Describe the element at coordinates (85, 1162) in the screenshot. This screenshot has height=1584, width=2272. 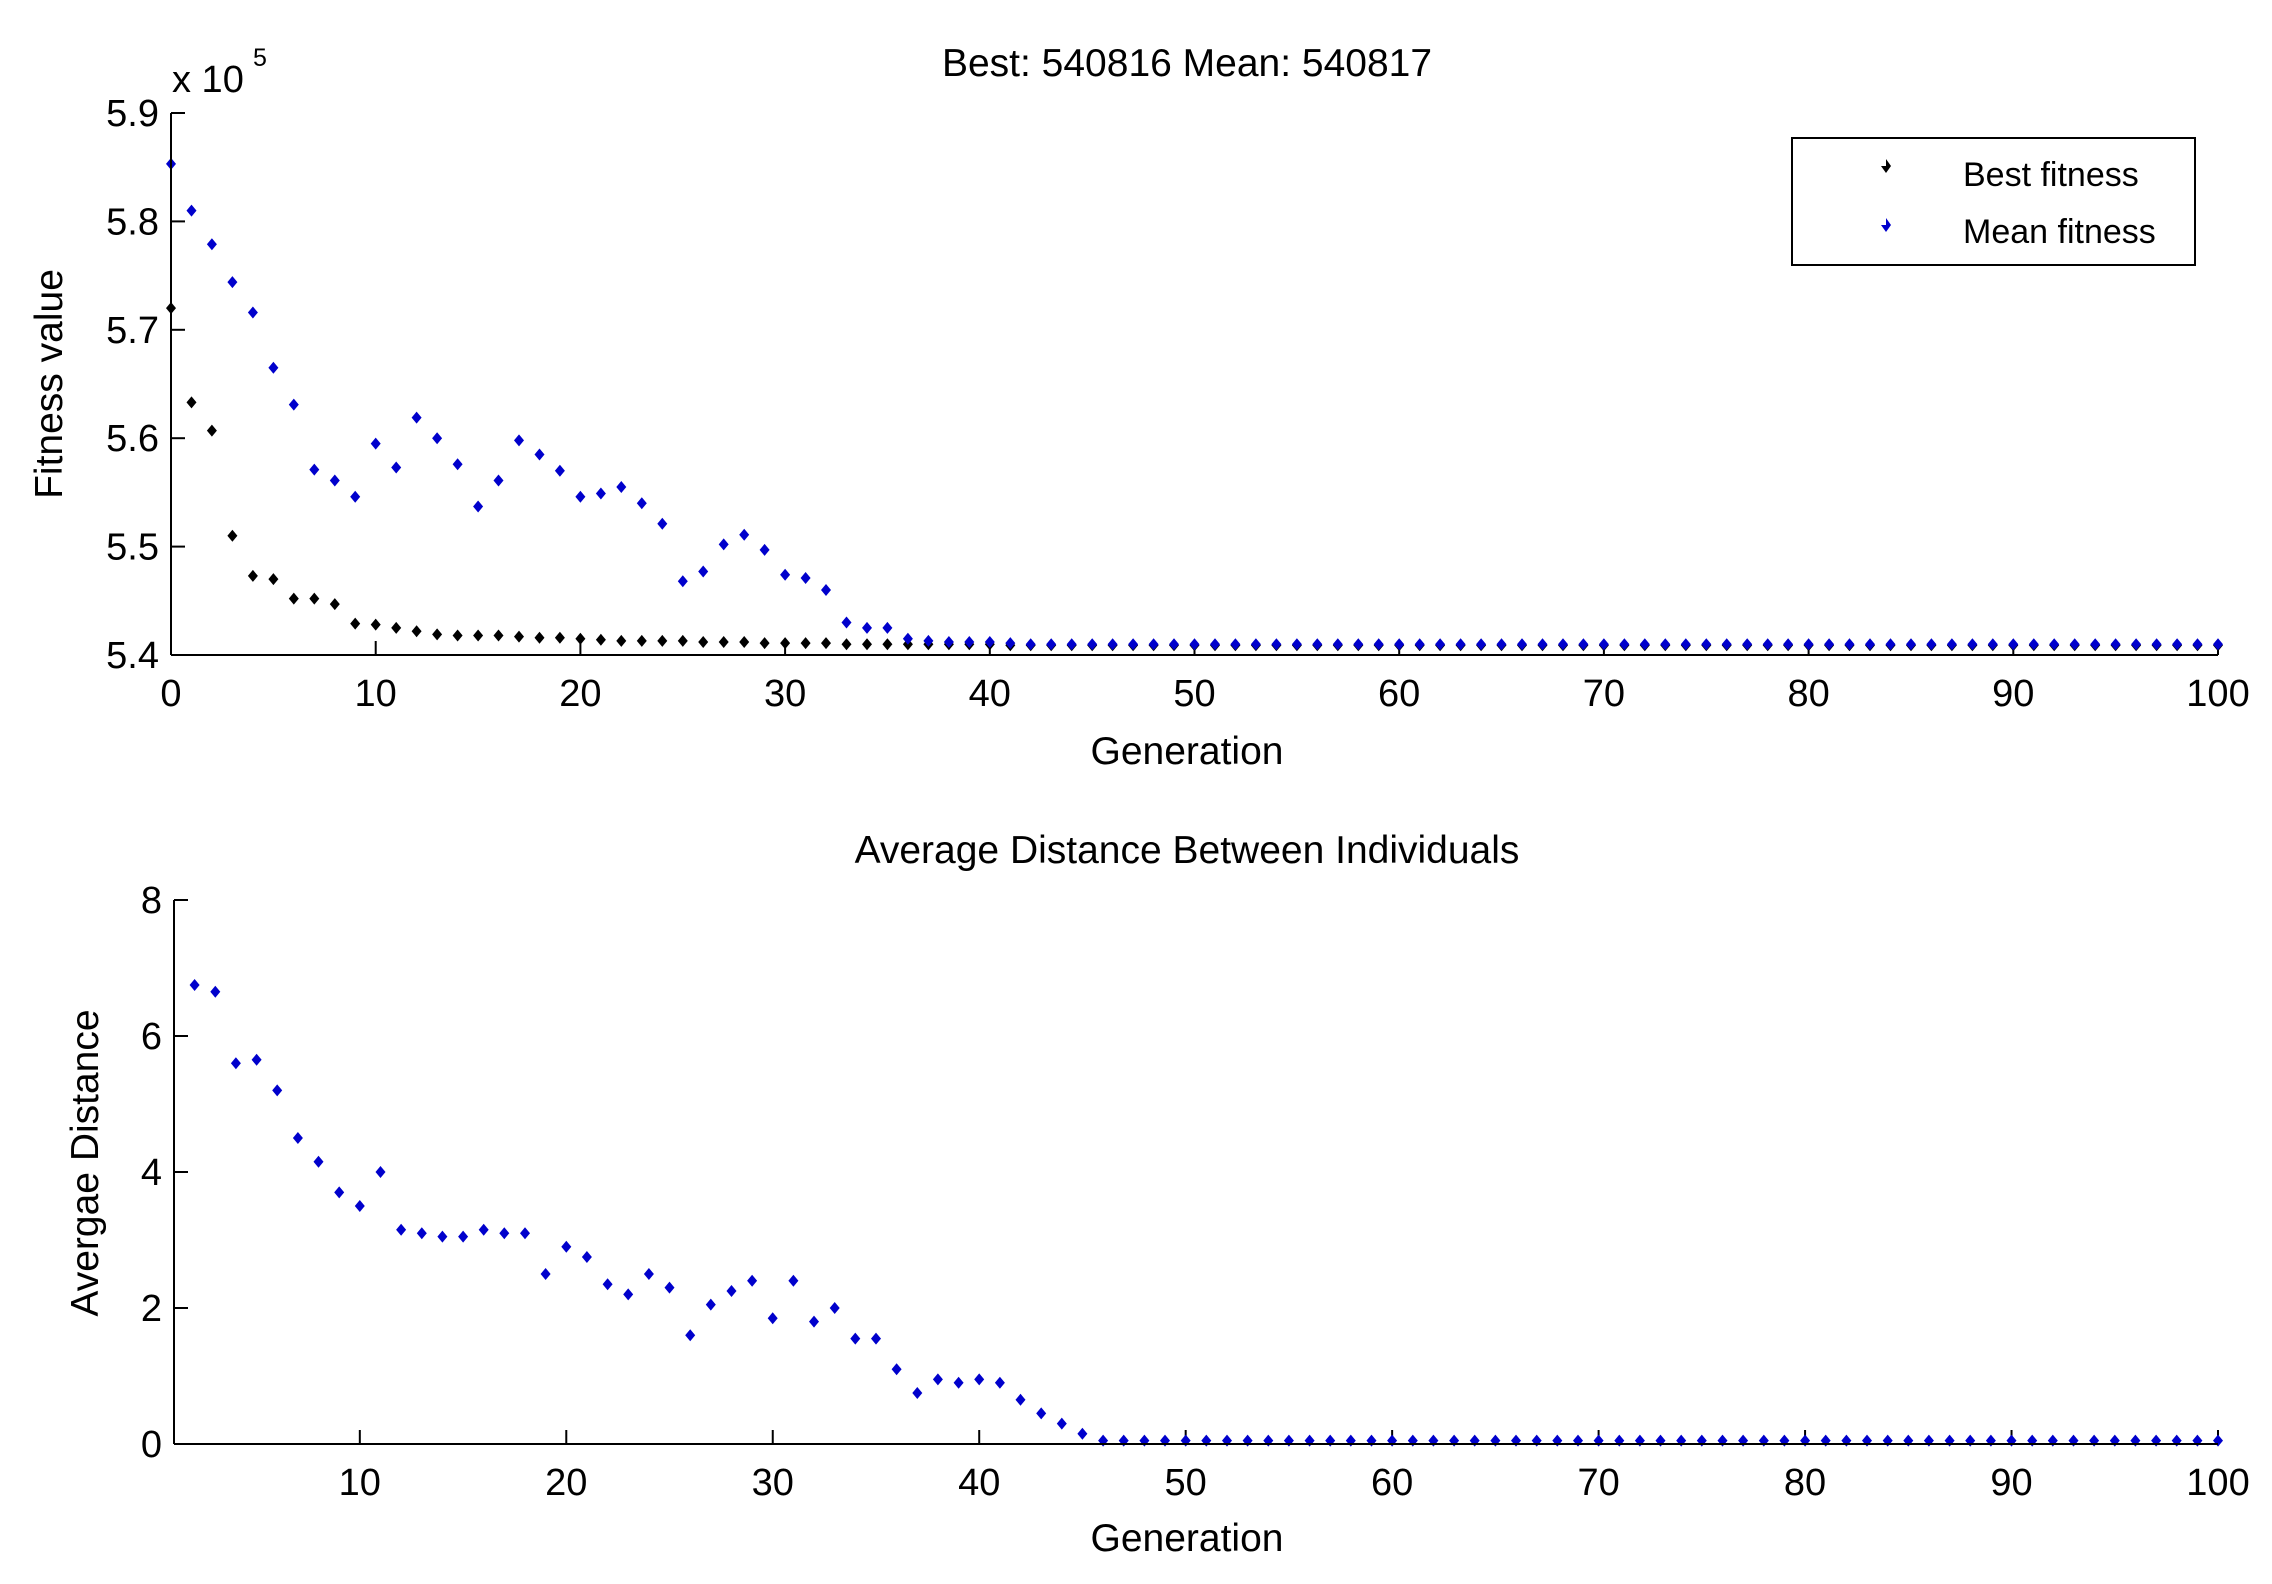
I see `distance-y-axis-title: Avergae Distance` at that location.